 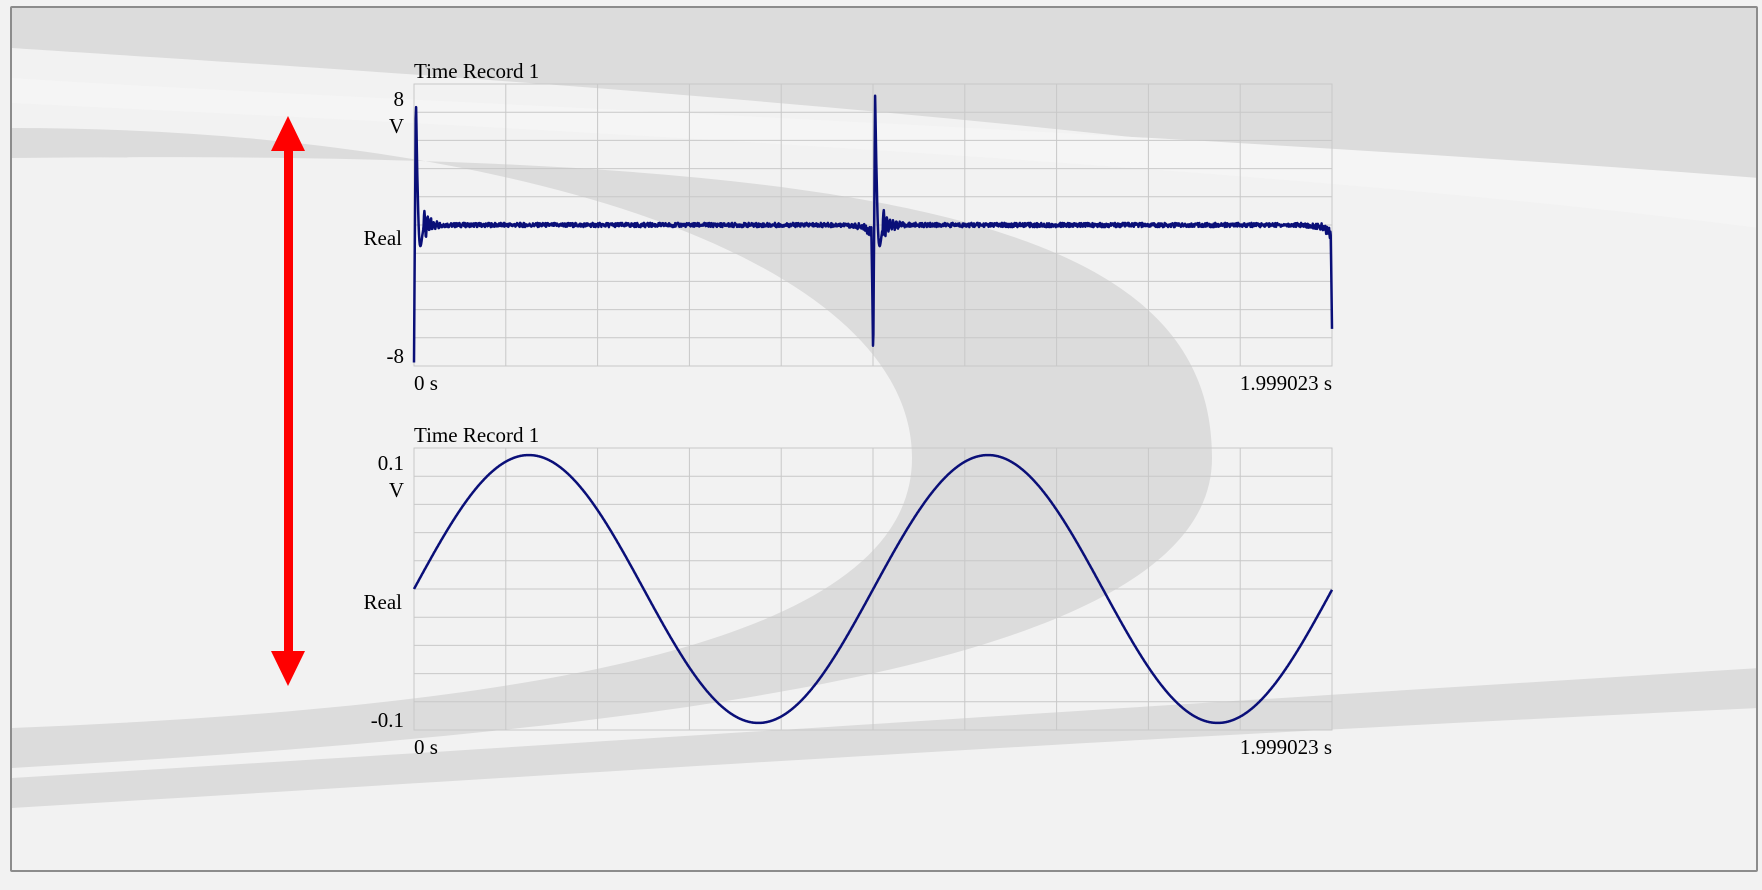 What do you see at coordinates (387, 720) in the screenshot?
I see `y-tick-bottom: -0.1` at bounding box center [387, 720].